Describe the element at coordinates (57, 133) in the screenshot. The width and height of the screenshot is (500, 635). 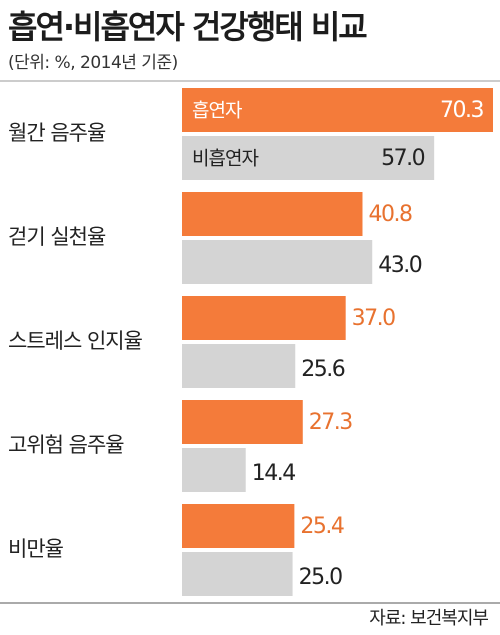
I see `category-label: 월간 음주율` at that location.